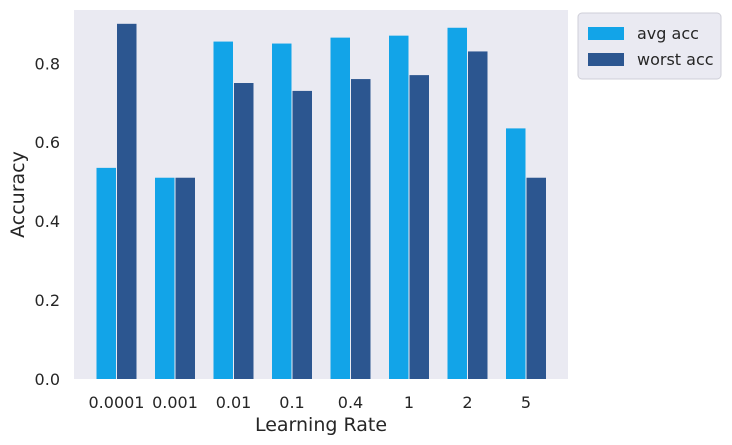 The height and width of the screenshot is (445, 732). Describe the element at coordinates (321, 425) in the screenshot. I see `x-axis-label: Learning Rate` at that location.